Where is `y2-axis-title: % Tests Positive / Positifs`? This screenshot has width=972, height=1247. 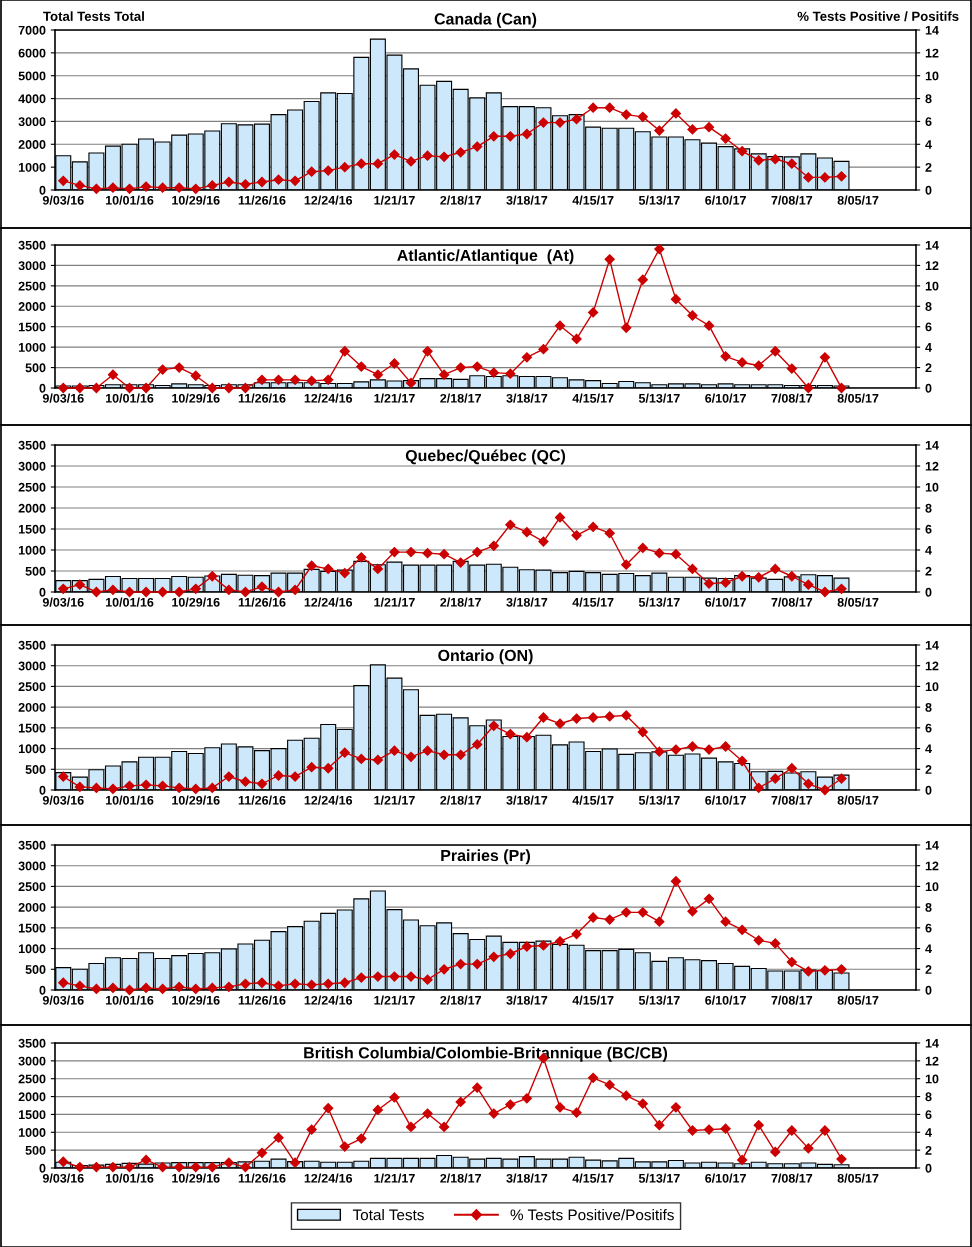
y2-axis-title: % Tests Positive / Positifs is located at coordinates (878, 16).